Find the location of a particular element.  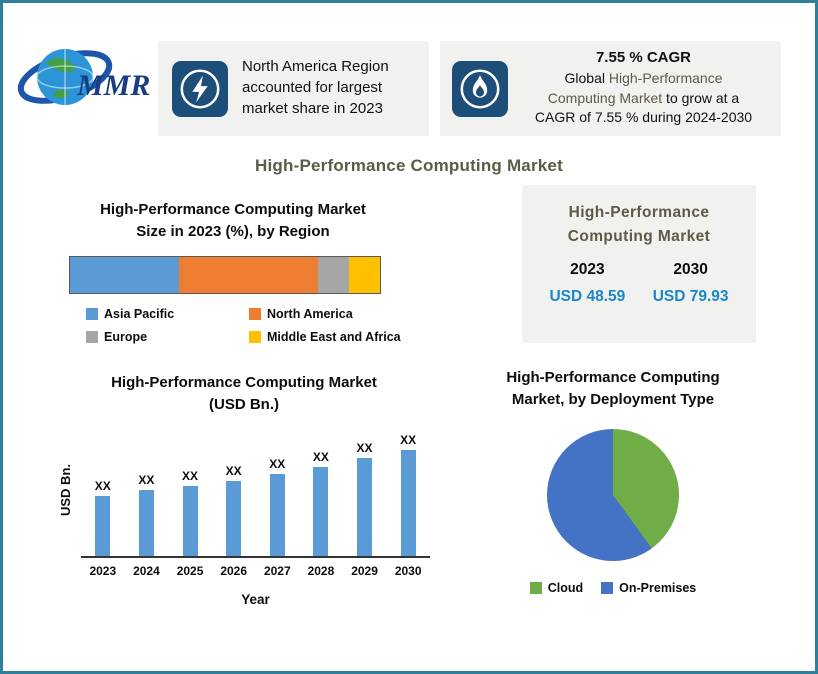

text-line: Global High-Performance is located at coordinates (643, 79).